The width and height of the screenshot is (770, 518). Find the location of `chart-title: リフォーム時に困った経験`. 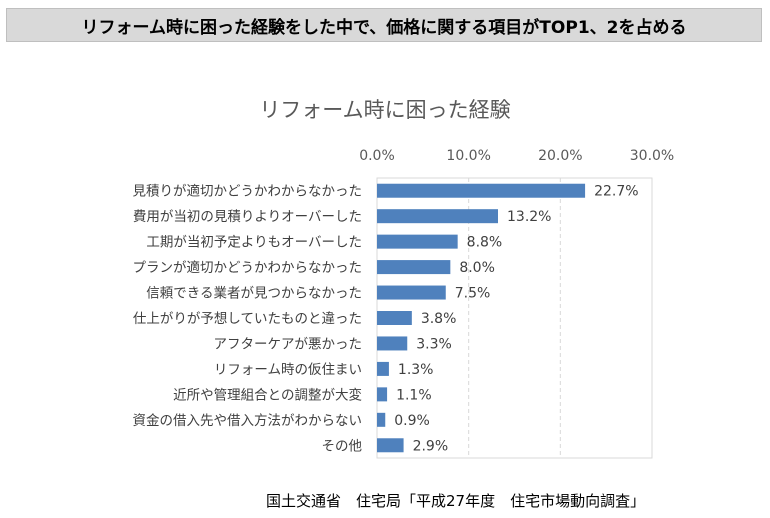

chart-title: リフォーム時に困った経験 is located at coordinates (385, 110).